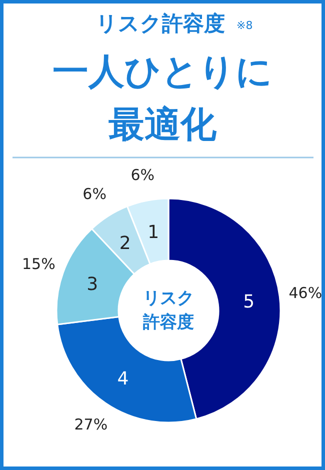  Describe the element at coordinates (92, 285) in the screenshot. I see `slice-label: 3` at that location.